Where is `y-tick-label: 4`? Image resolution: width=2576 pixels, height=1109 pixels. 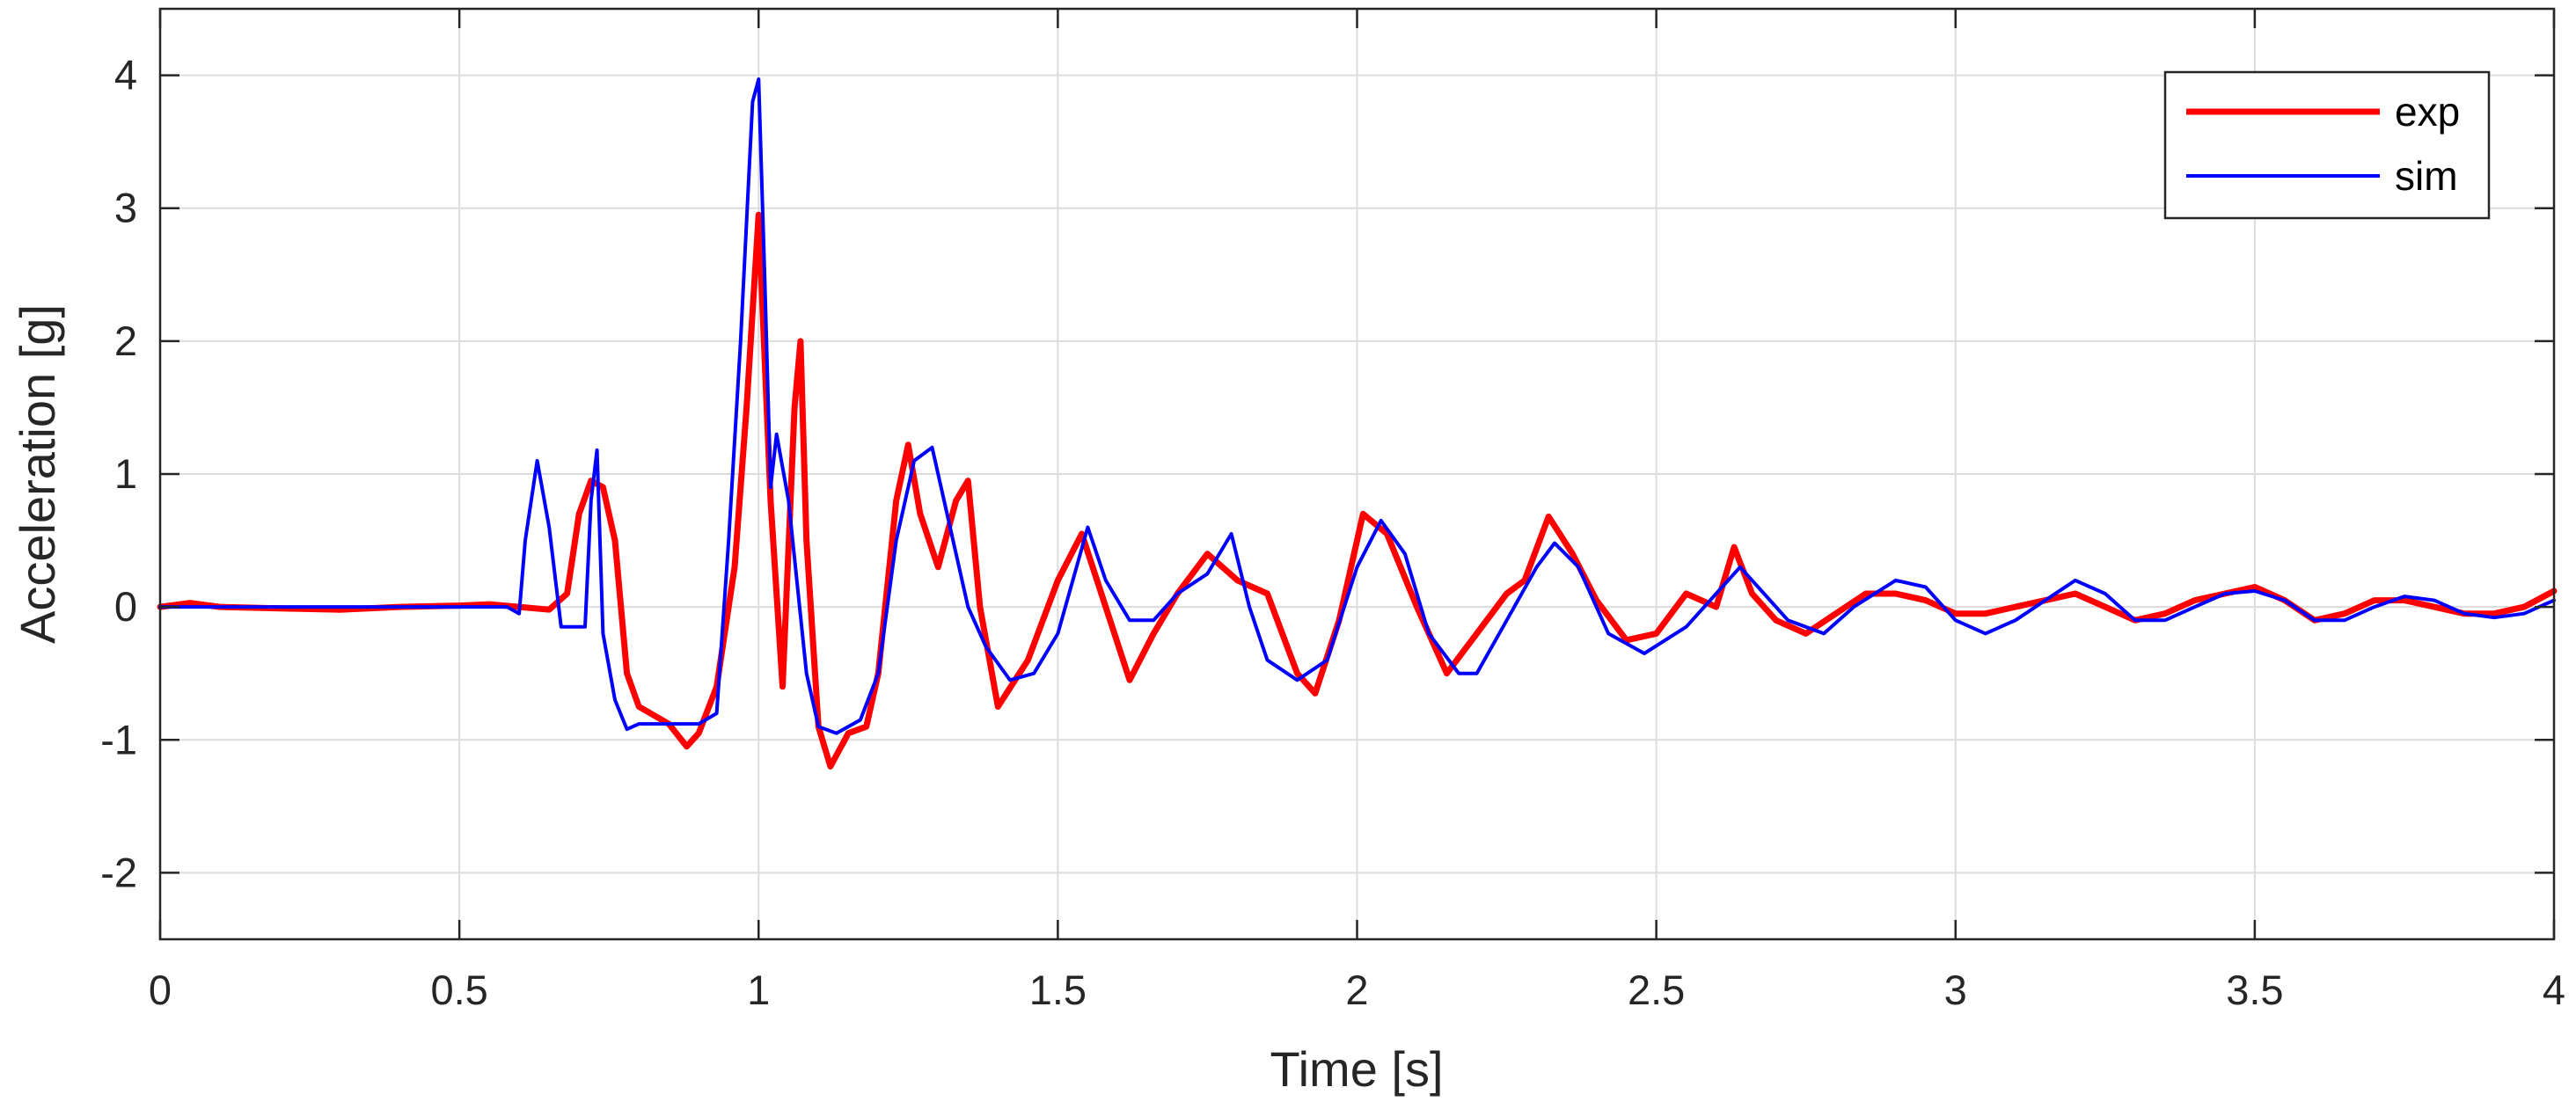 y-tick-label: 4 is located at coordinates (126, 75).